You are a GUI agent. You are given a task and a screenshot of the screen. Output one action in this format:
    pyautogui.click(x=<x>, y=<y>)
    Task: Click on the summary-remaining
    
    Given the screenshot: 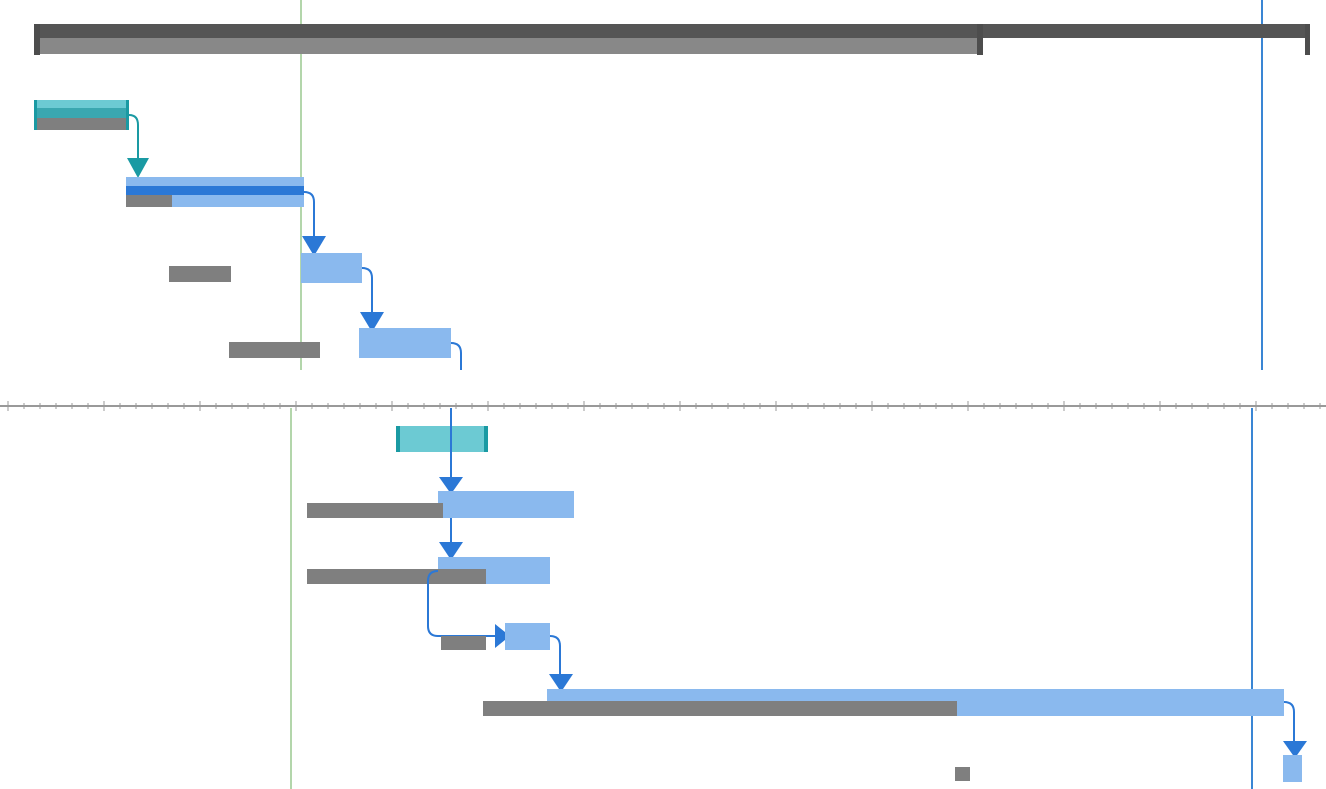 What is the action you would take?
    pyautogui.click(x=672, y=31)
    